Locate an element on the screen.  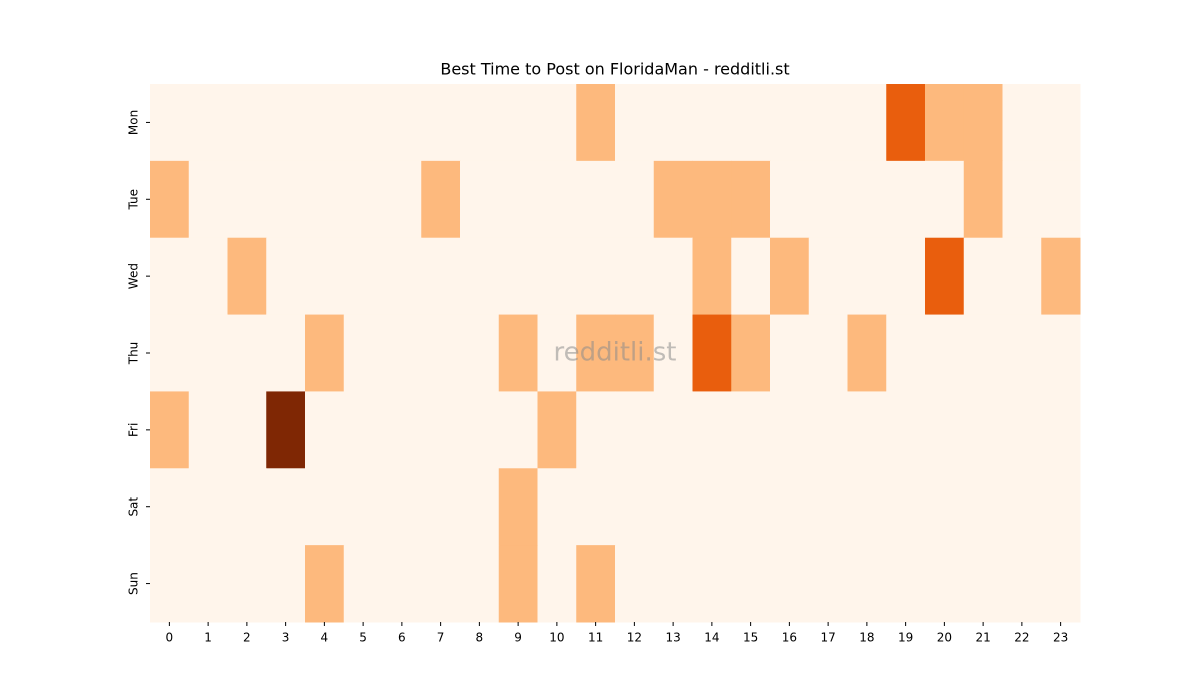
x-tick-label: 7 is located at coordinates (441, 638).